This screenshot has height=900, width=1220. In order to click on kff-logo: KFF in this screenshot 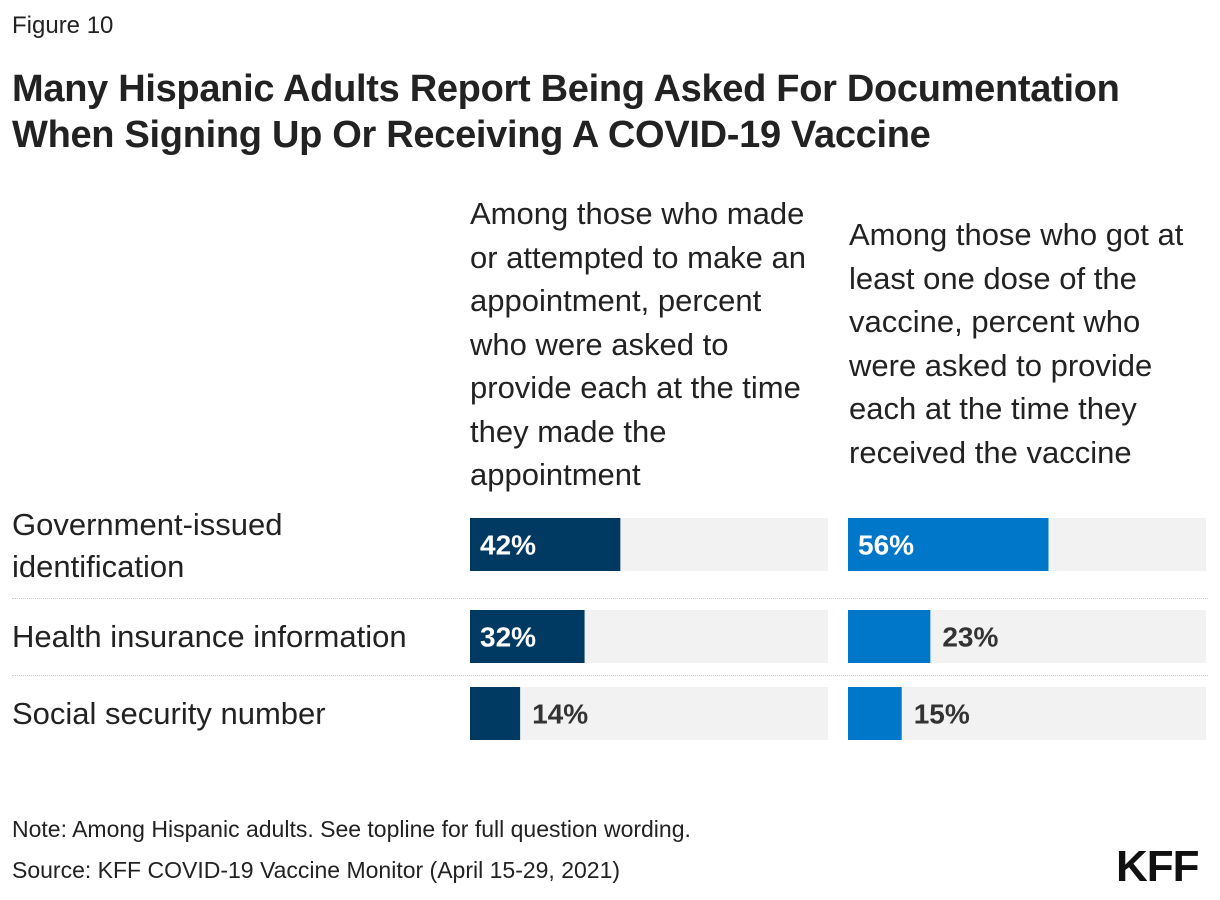, I will do `click(1158, 866)`.